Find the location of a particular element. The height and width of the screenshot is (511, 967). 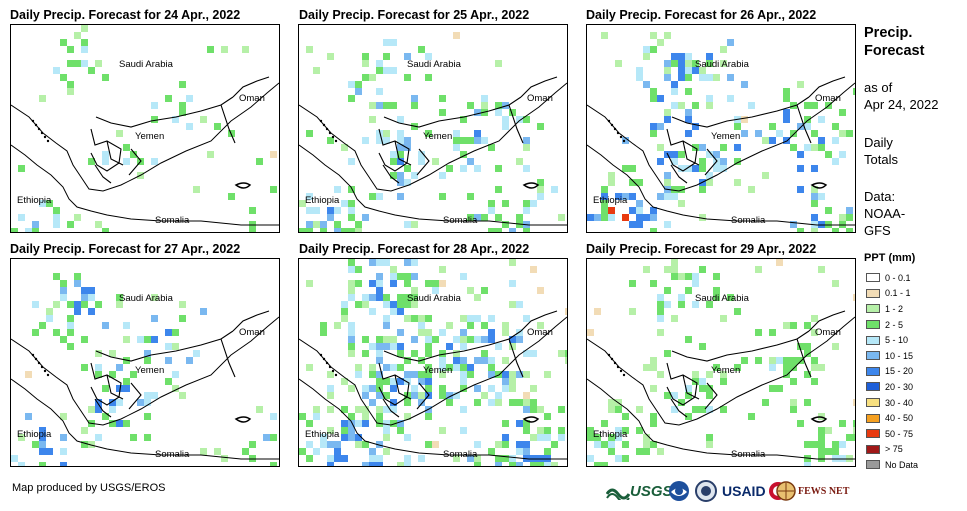

sidebar-totals: Daily Totals is located at coordinates (881, 151).